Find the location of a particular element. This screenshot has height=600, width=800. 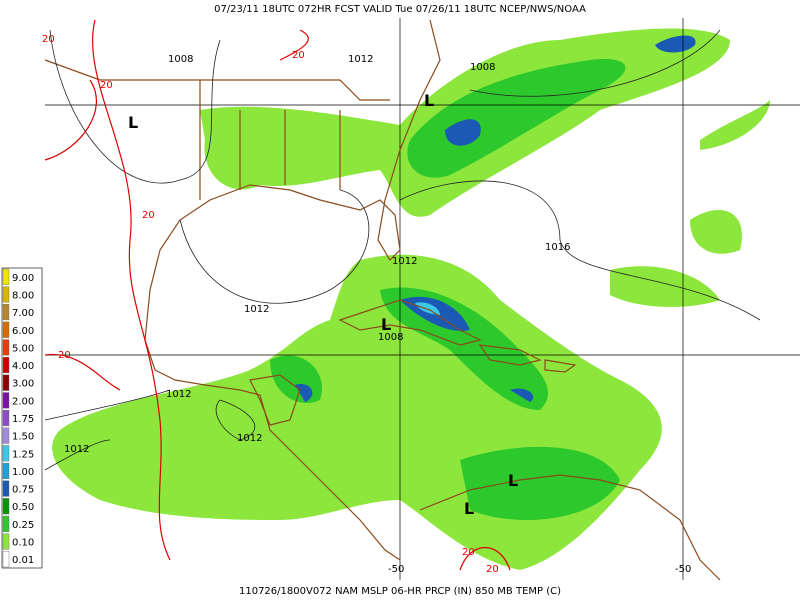

legend-label: 0.75 is located at coordinates (23, 490).